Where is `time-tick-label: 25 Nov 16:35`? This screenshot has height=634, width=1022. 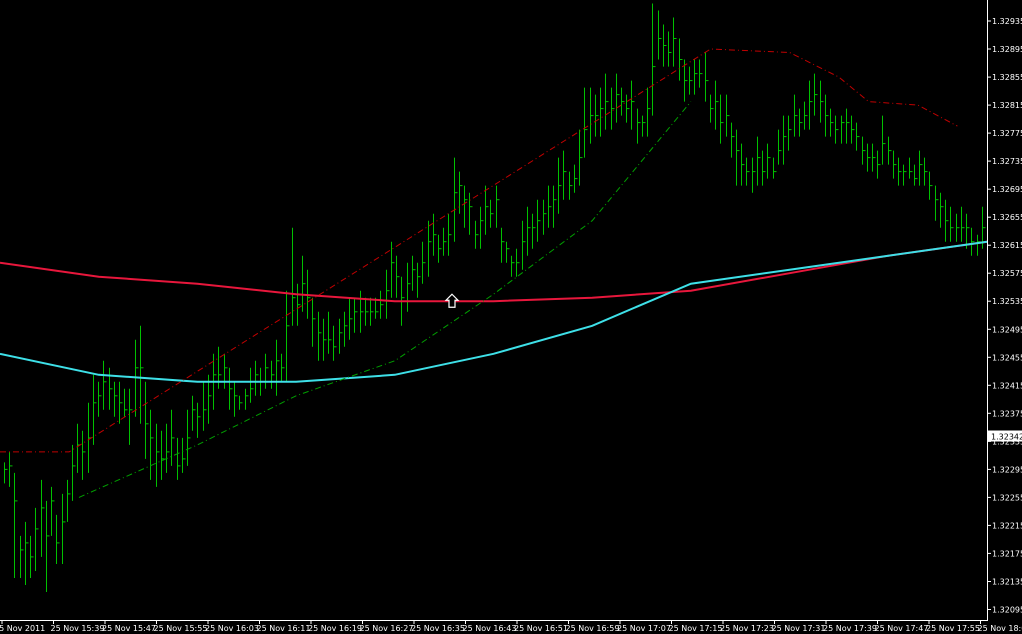
time-tick-label: 25 Nov 16:35 is located at coordinates (438, 628).